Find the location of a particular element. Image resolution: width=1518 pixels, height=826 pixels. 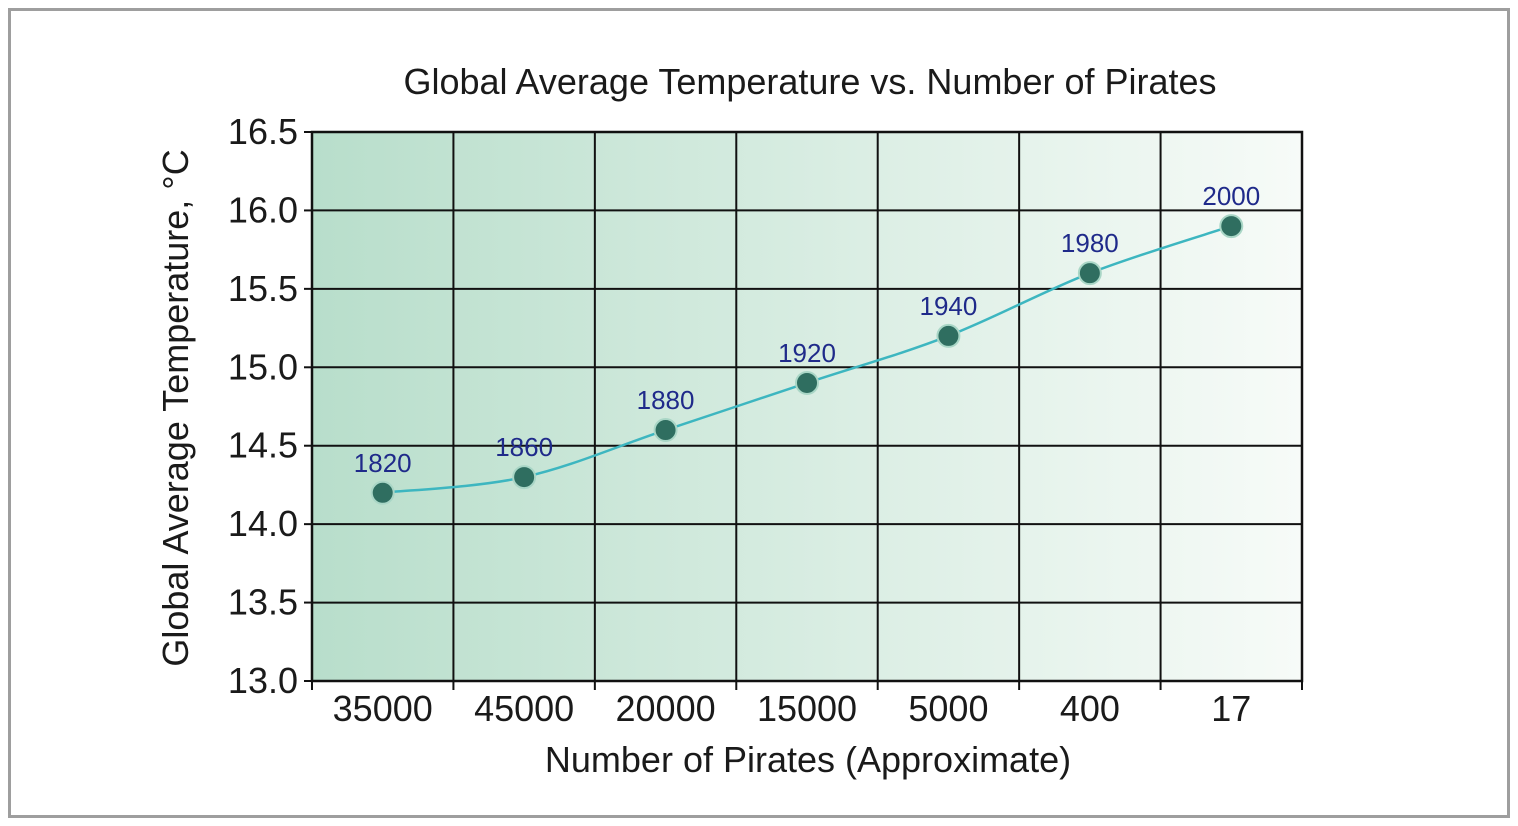

y-tick-label: 14.0 is located at coordinates (263, 523).